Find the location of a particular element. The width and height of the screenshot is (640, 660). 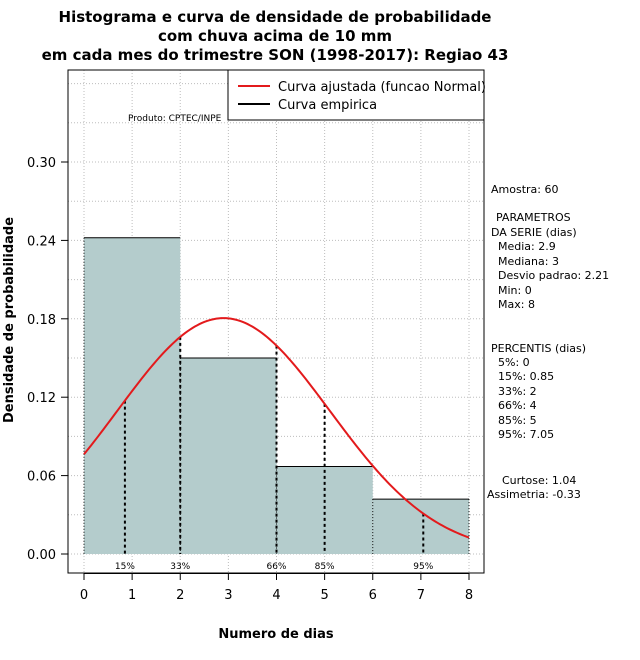

x-tick-label: 5 is located at coordinates (324, 595).